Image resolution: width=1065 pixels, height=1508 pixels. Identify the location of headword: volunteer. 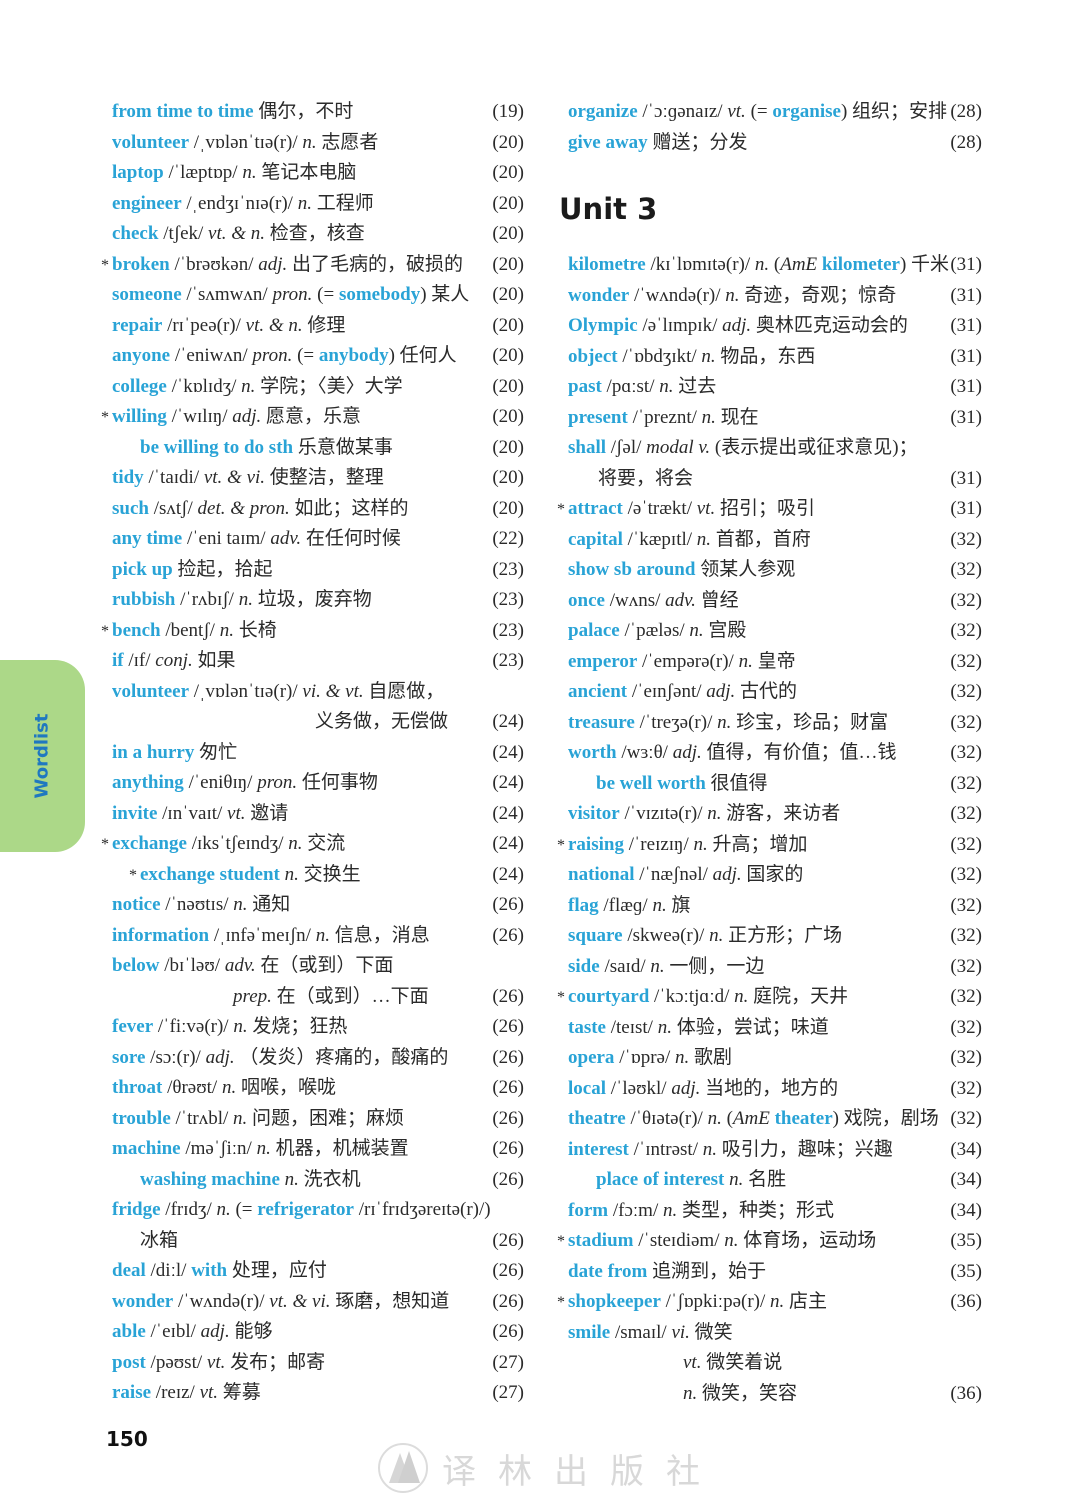
(151, 142).